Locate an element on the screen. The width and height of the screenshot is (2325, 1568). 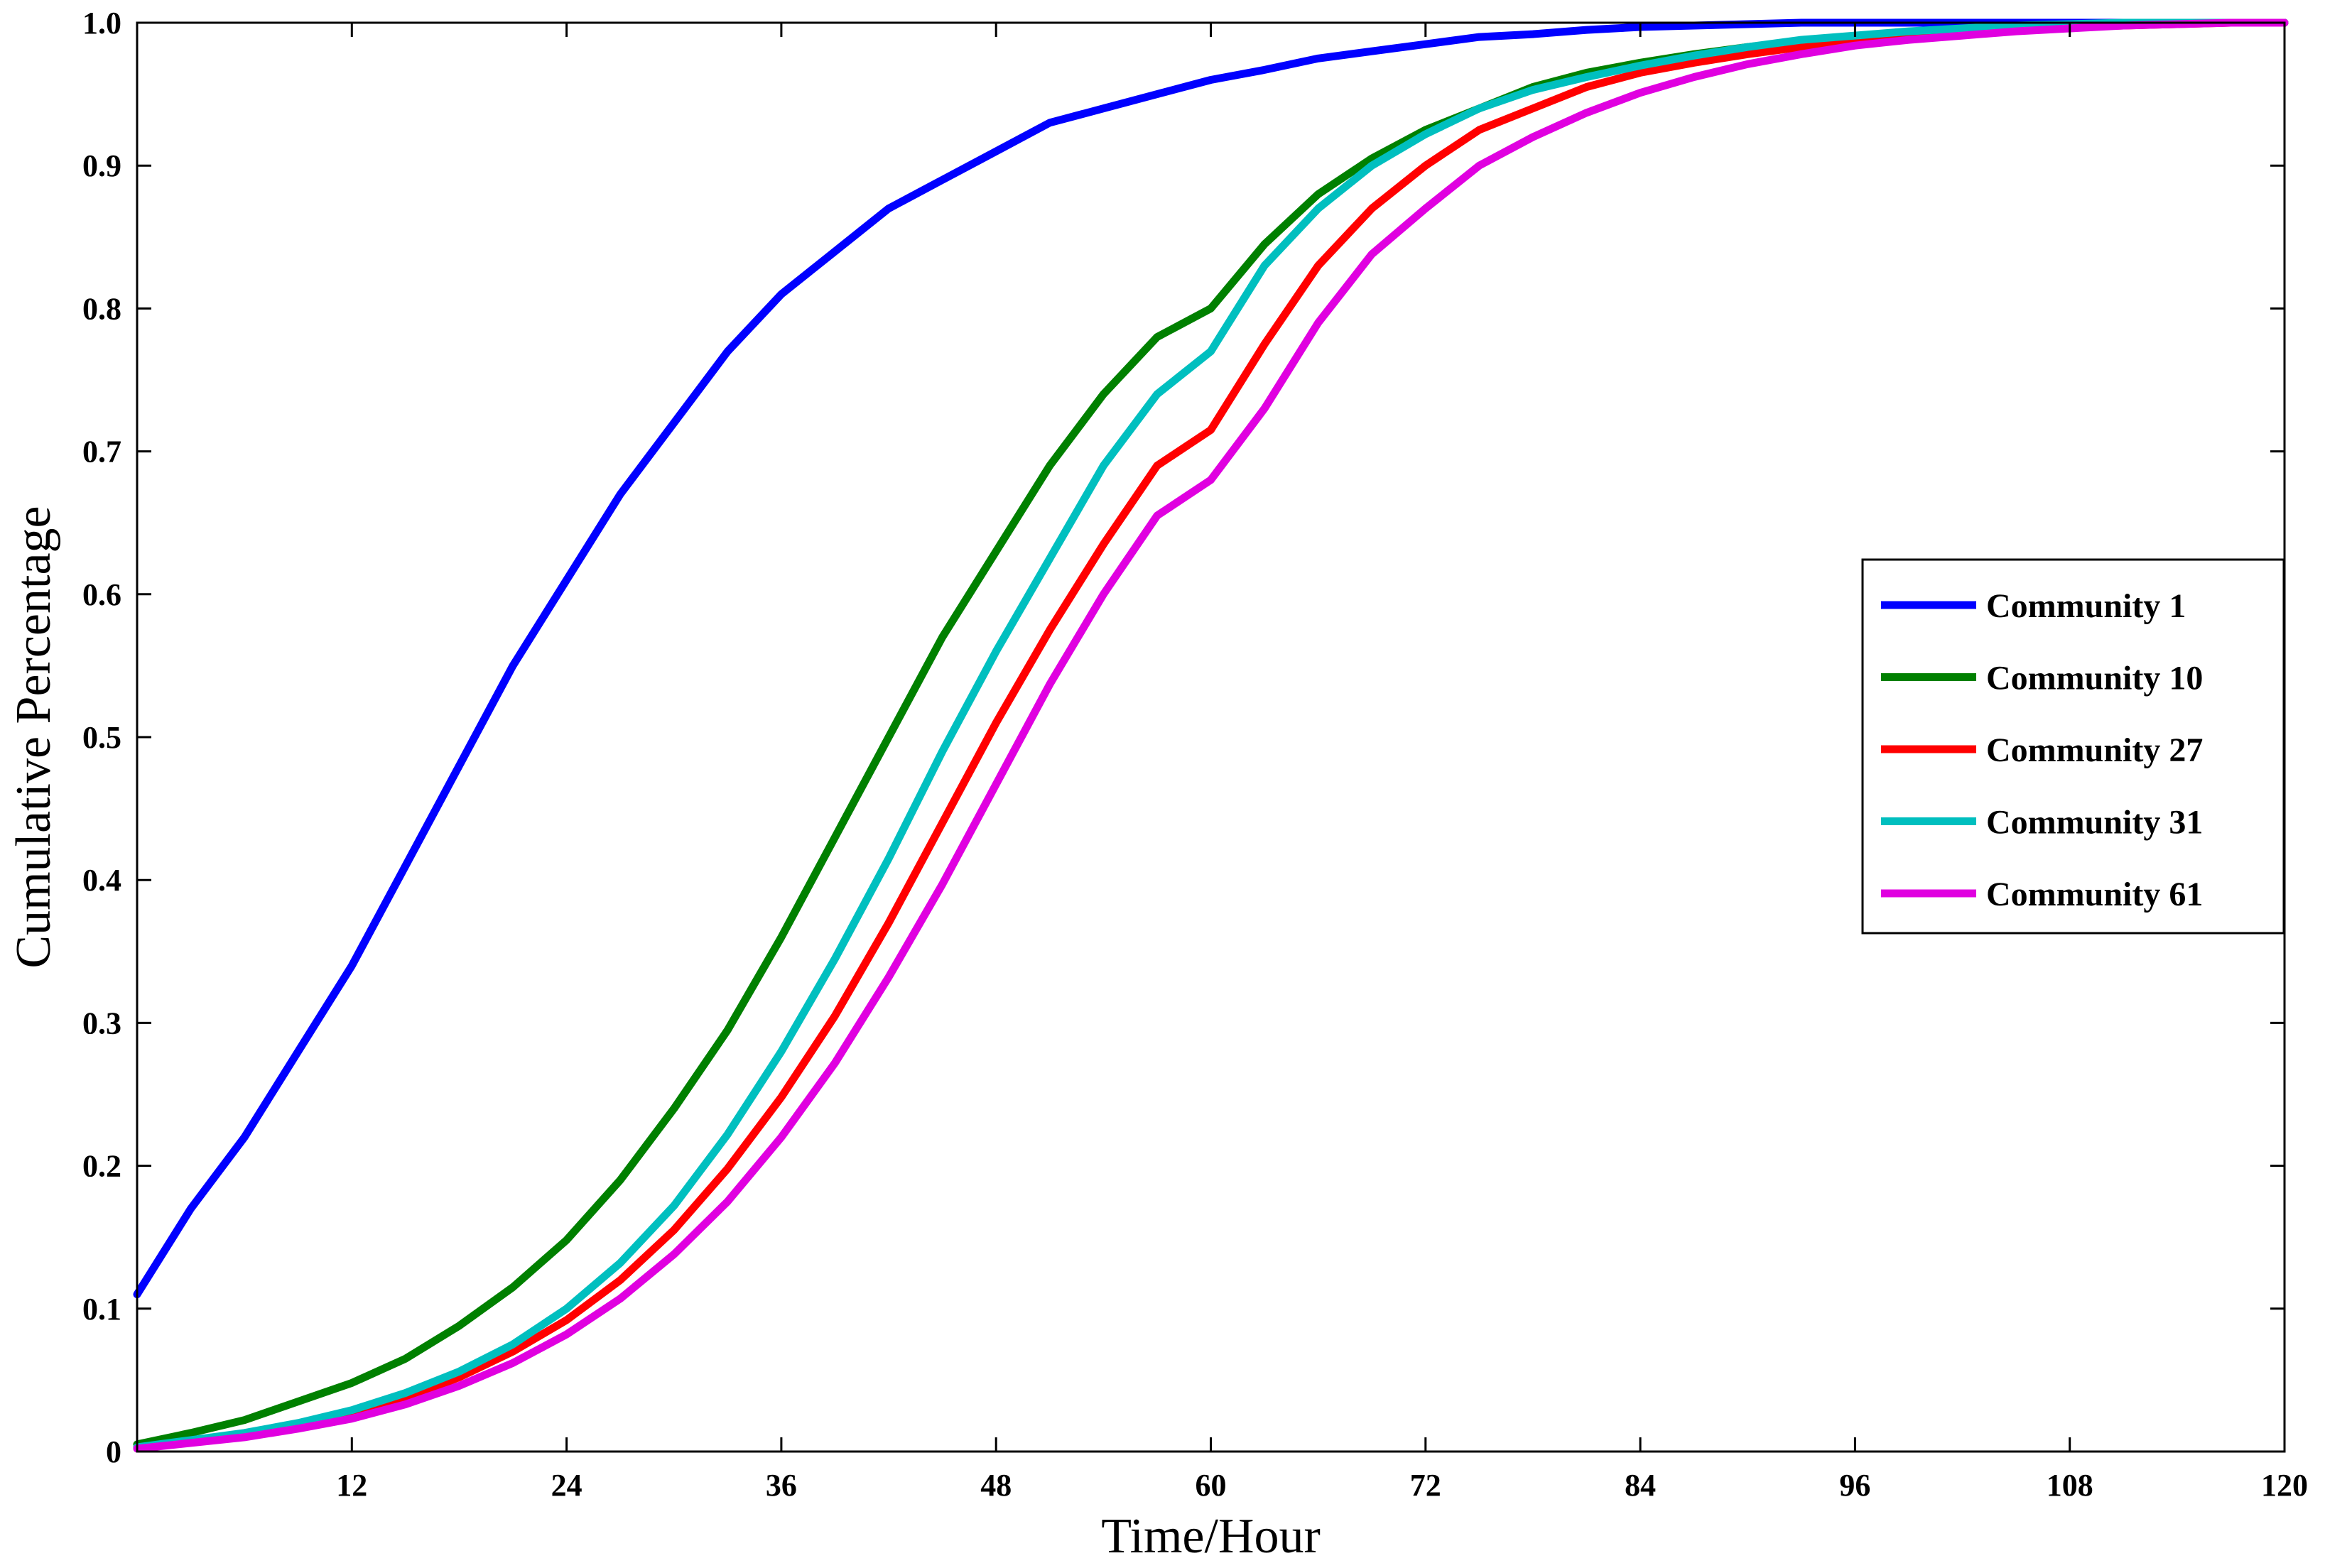
y-tick-label: 0.8 is located at coordinates (101, 309).